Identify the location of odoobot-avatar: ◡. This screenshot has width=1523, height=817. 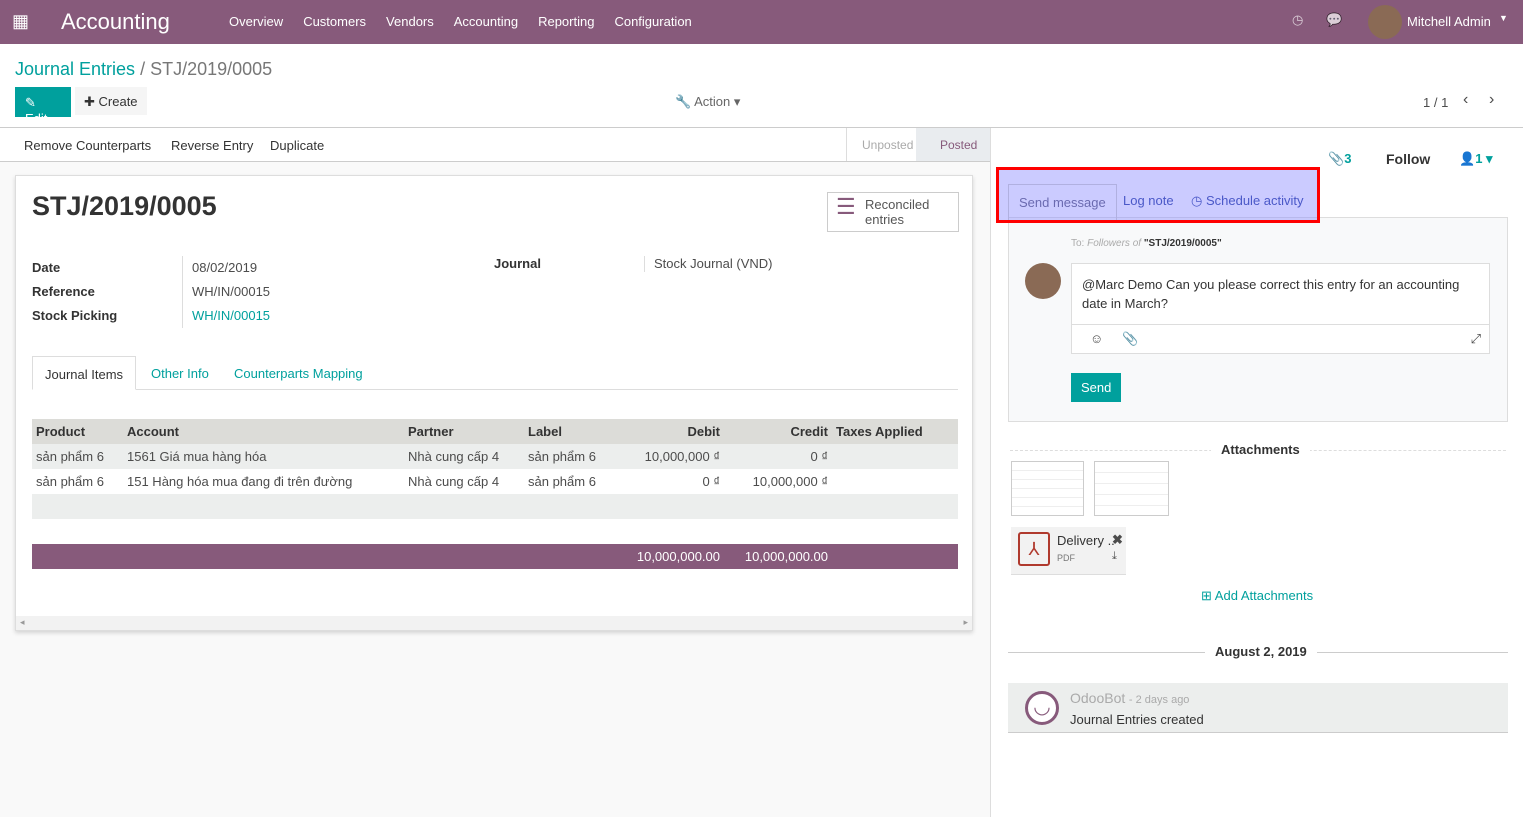
(1042, 708).